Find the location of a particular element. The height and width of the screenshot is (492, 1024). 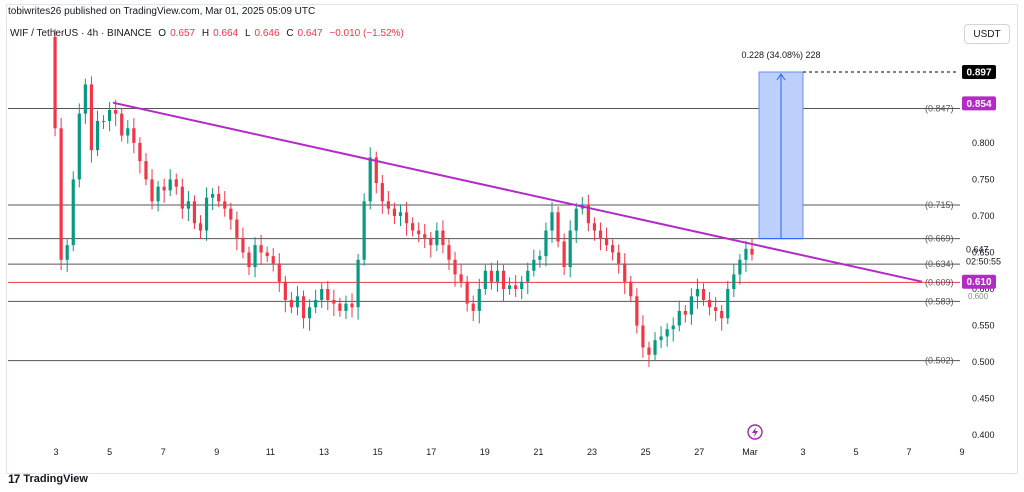

tradingview-footer: 17 TradingView is located at coordinates (48, 479).